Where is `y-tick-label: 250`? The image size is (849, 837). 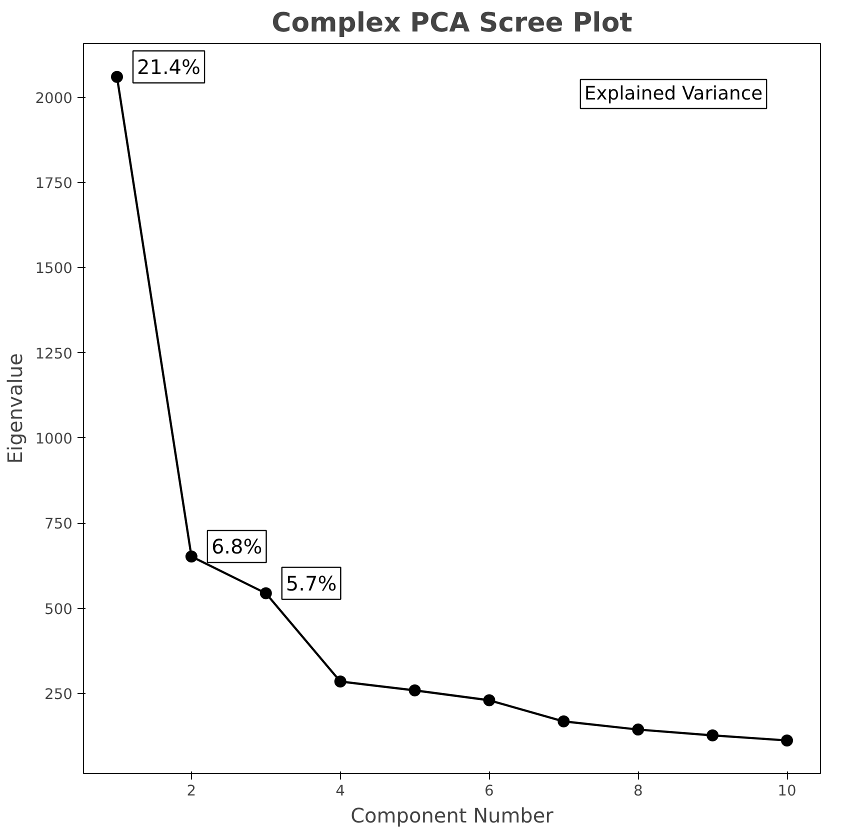 y-tick-label: 250 is located at coordinates (58, 694).